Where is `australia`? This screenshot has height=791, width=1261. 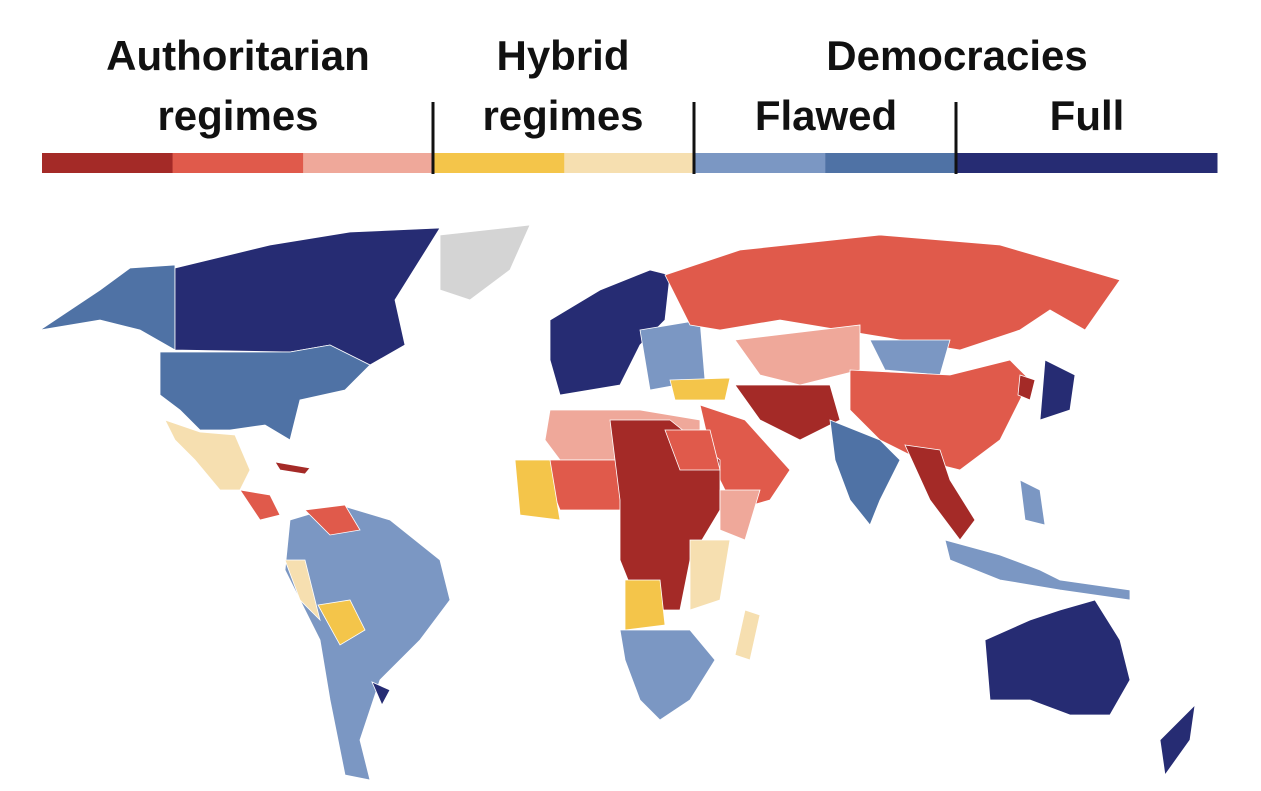
australia is located at coordinates (1057, 657).